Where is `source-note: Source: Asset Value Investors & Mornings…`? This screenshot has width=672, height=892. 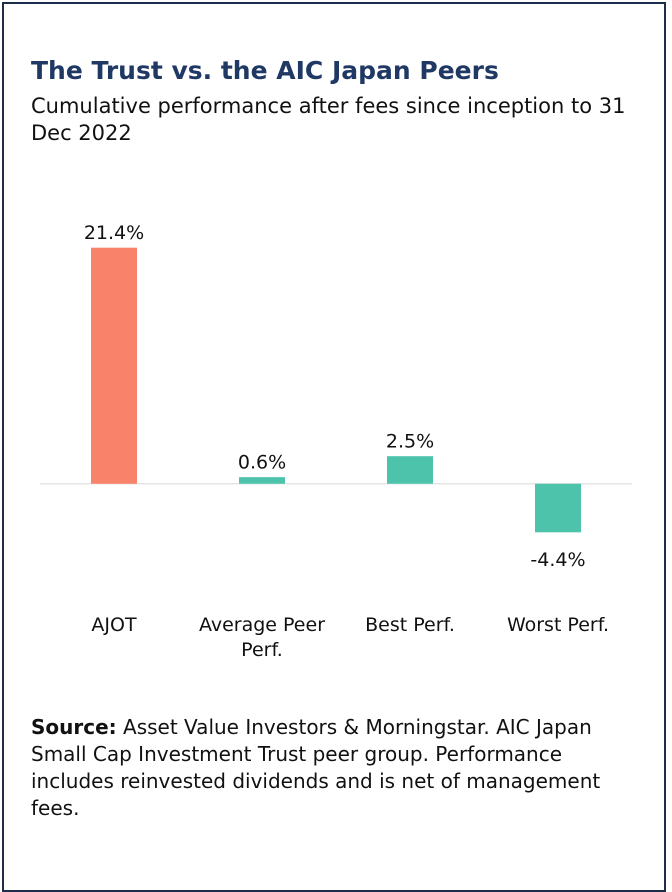
source-note: Source: Asset Value Investors & Mornings… is located at coordinates (336, 768).